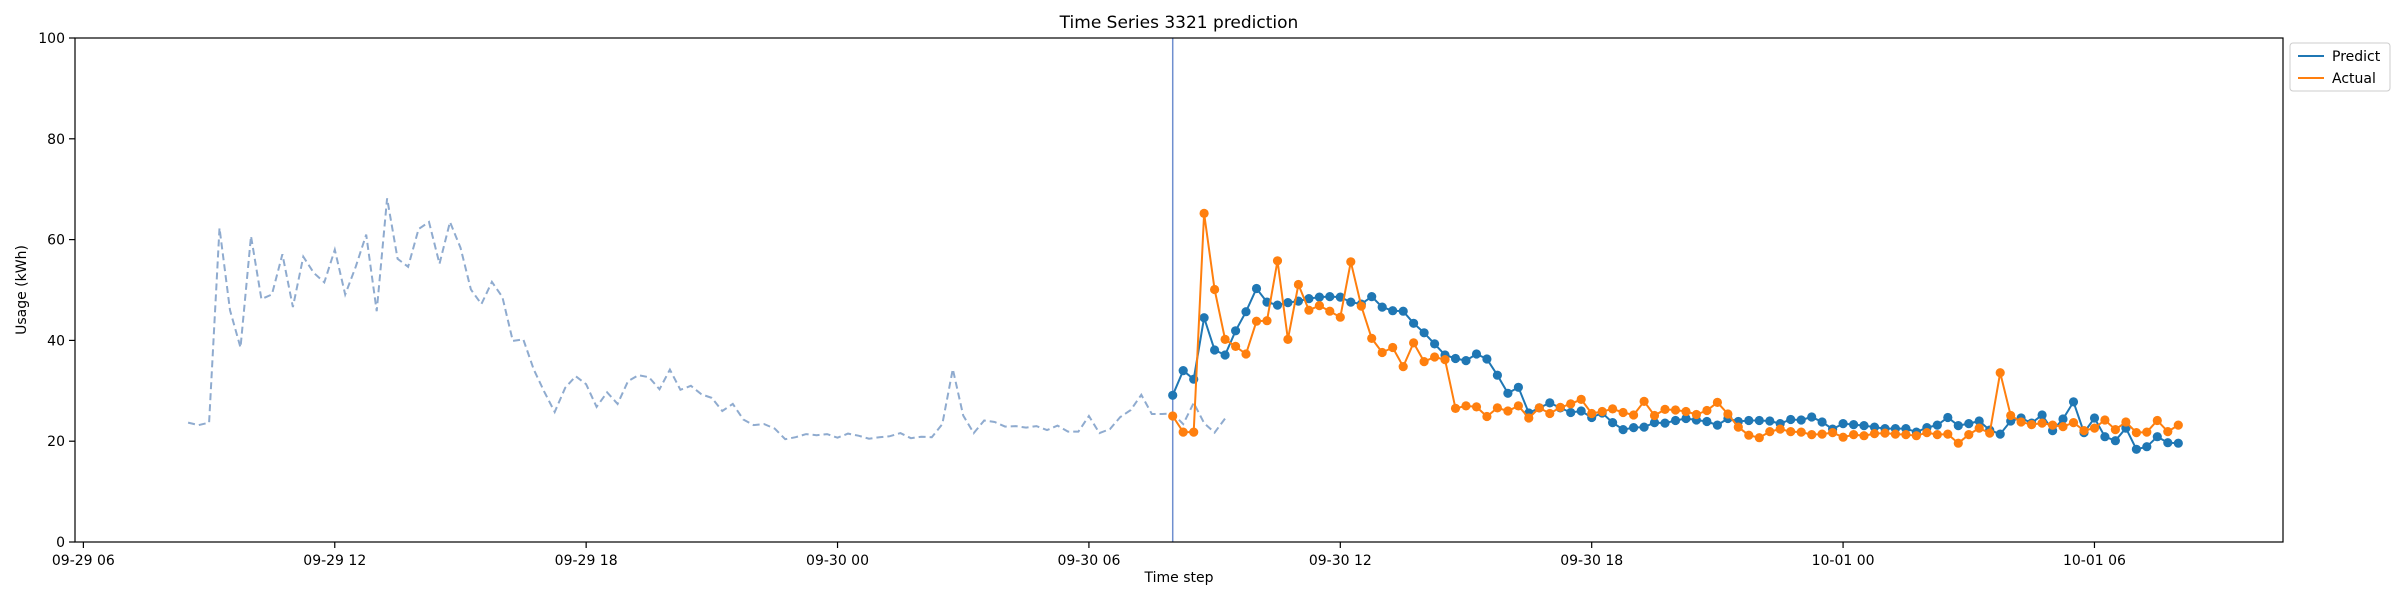 The height and width of the screenshot is (600, 2400). I want to click on x-axis-label: Time step, so click(1179, 578).